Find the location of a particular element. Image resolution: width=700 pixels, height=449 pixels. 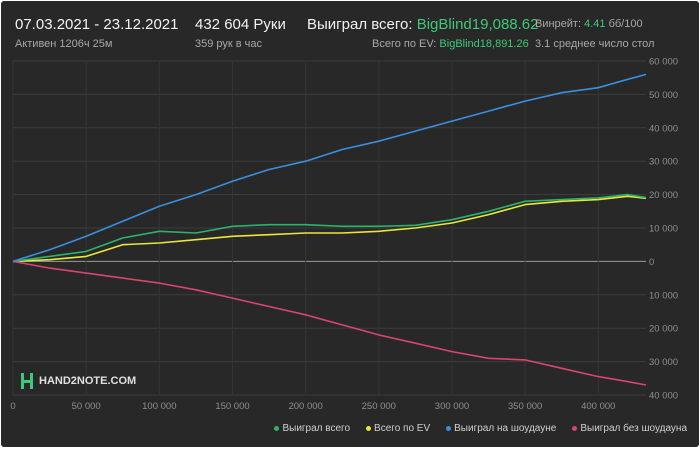

date-range: 07.03.2021 - 23.12.2021 is located at coordinates (97, 24).